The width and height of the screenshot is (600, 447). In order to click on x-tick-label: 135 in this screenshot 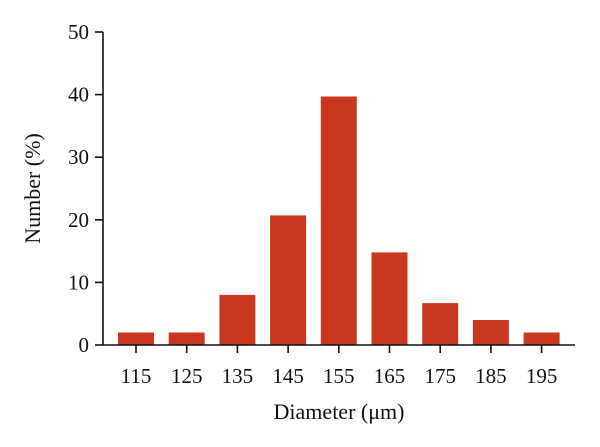, I will do `click(238, 376)`.